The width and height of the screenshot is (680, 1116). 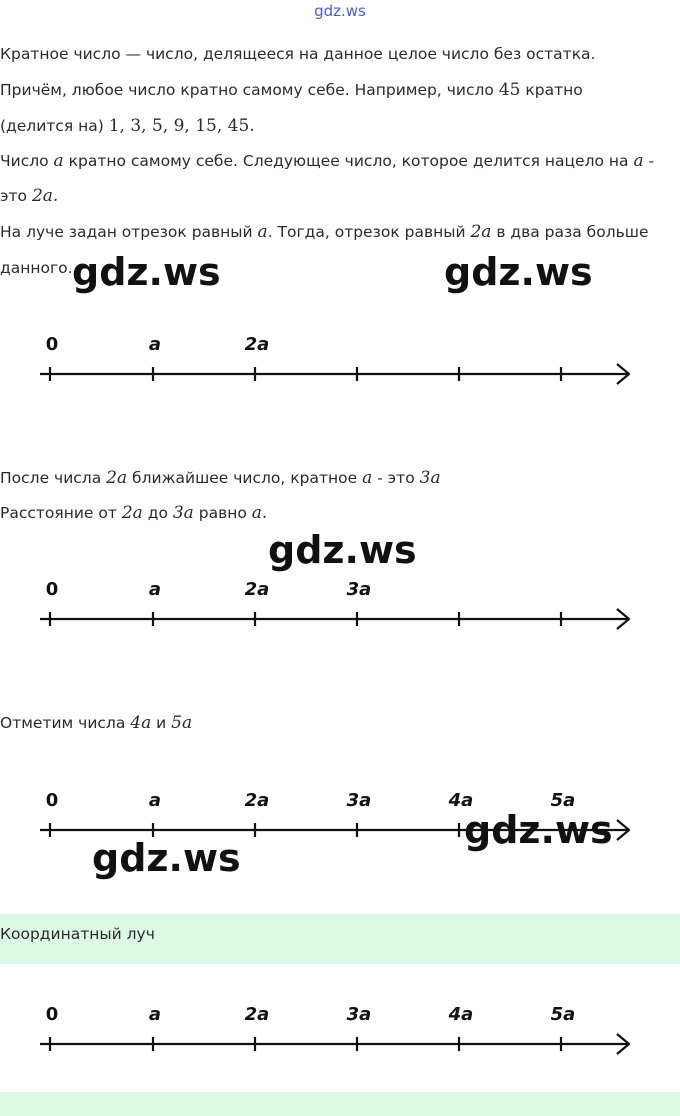 I want to click on text: (делится на), so click(x=54, y=126).